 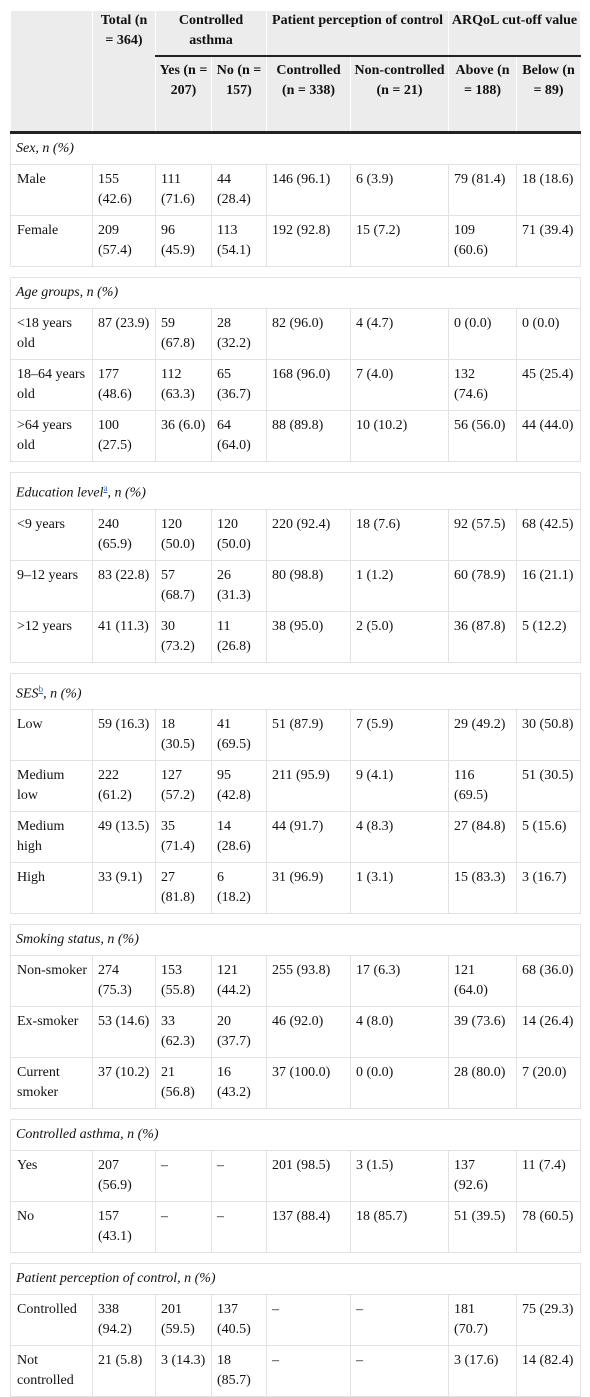 What do you see at coordinates (124, 190) in the screenshot?
I see `data-cell: 155 (42.6)` at bounding box center [124, 190].